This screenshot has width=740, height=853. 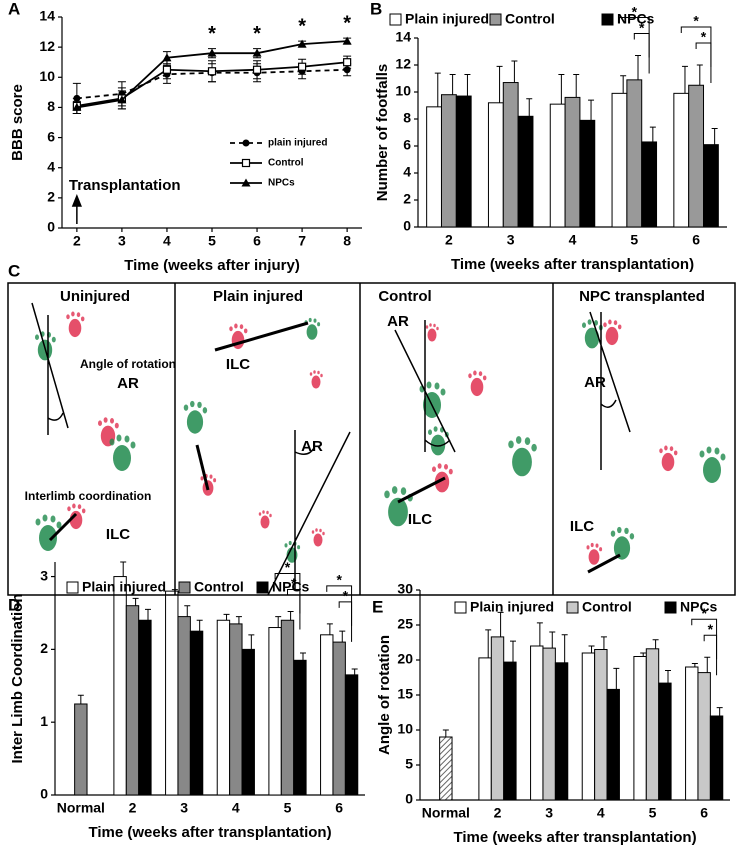 What do you see at coordinates (44, 721) in the screenshot?
I see `y-tick-label: 1` at bounding box center [44, 721].